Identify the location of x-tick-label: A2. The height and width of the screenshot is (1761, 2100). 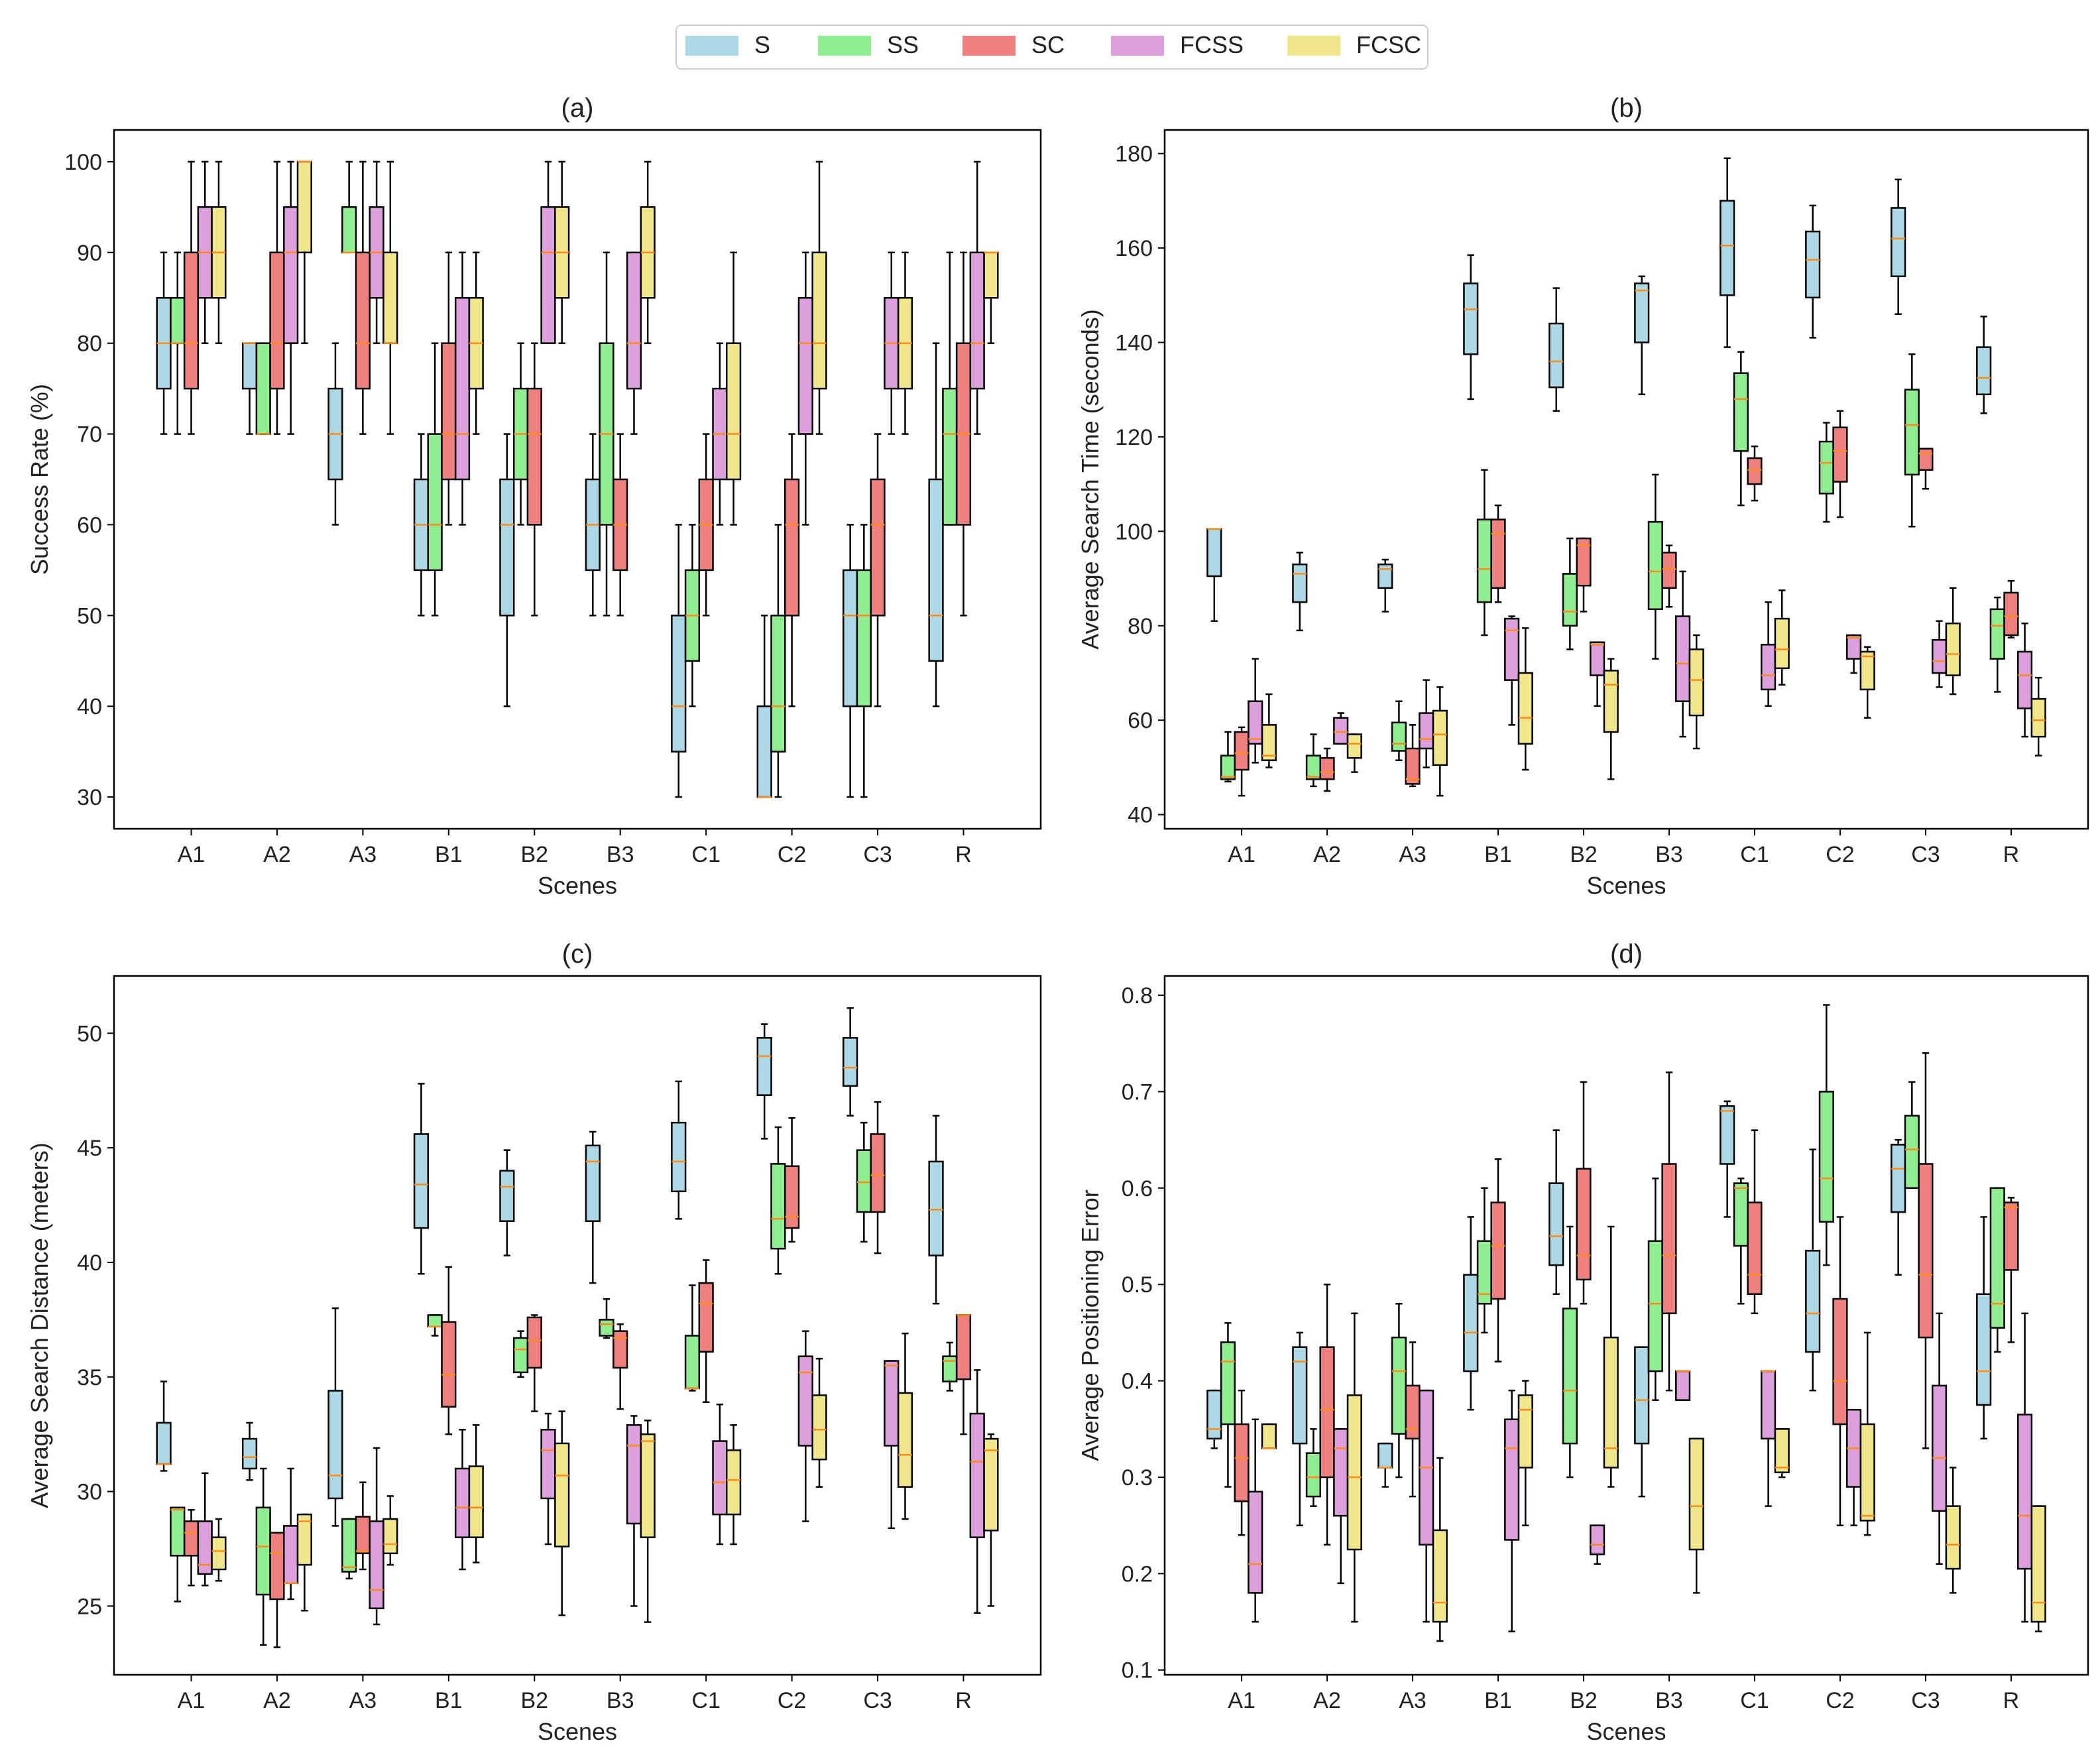
(1327, 854).